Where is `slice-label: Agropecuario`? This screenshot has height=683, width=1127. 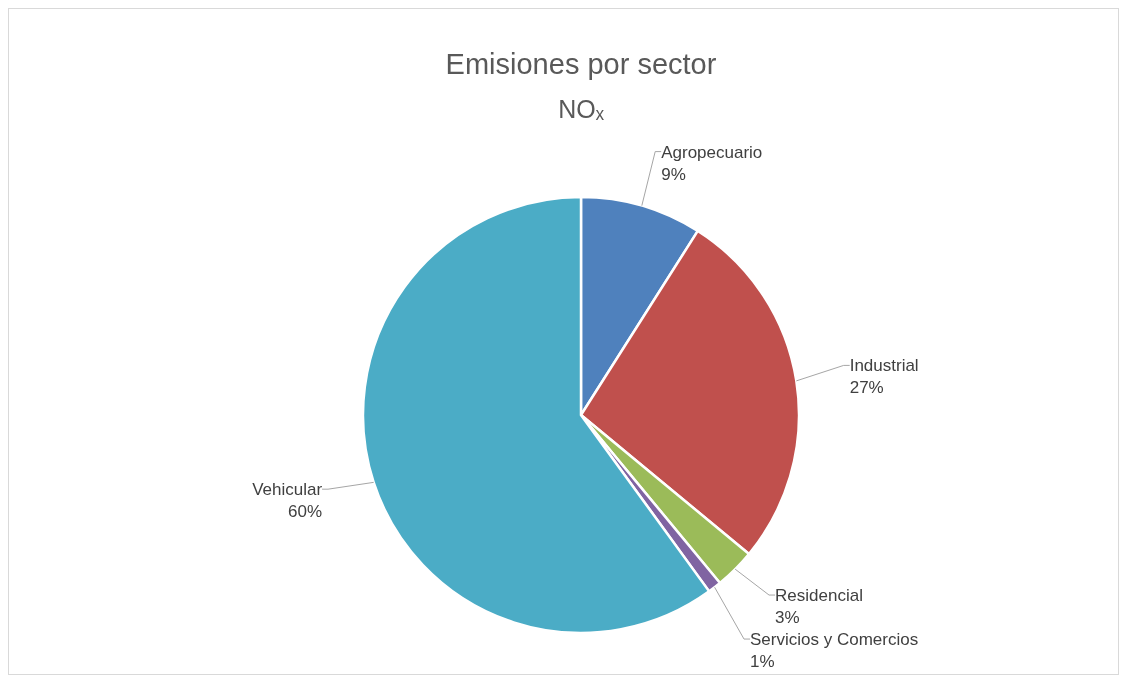
slice-label: Agropecuario is located at coordinates (712, 152).